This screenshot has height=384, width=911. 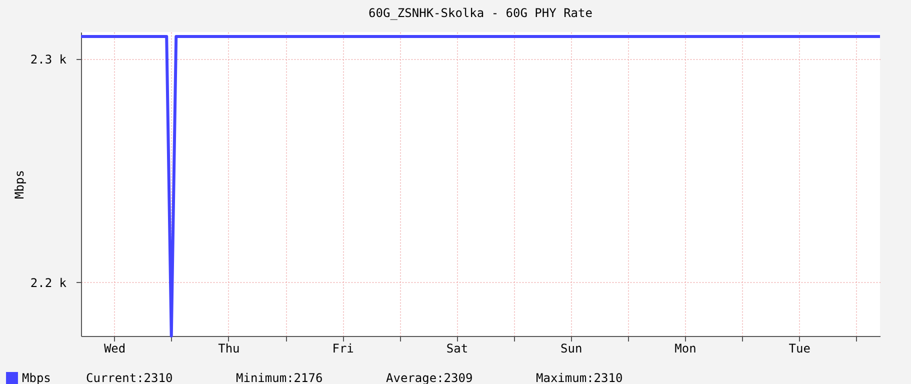 I want to click on chart-title: 60G_ZSNHK-Skolka - 60G PHY Rate, so click(x=480, y=13).